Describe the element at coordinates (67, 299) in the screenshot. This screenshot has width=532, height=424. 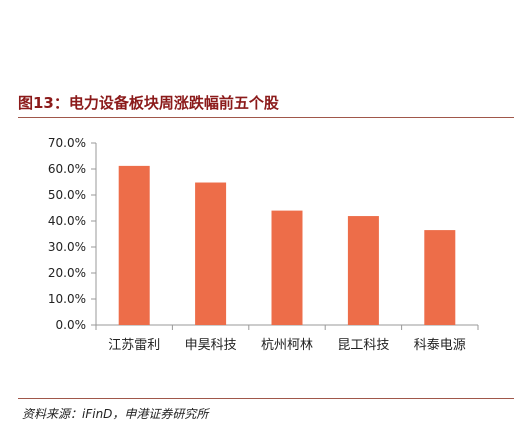
I see `y-tick-label: 10.0%` at that location.